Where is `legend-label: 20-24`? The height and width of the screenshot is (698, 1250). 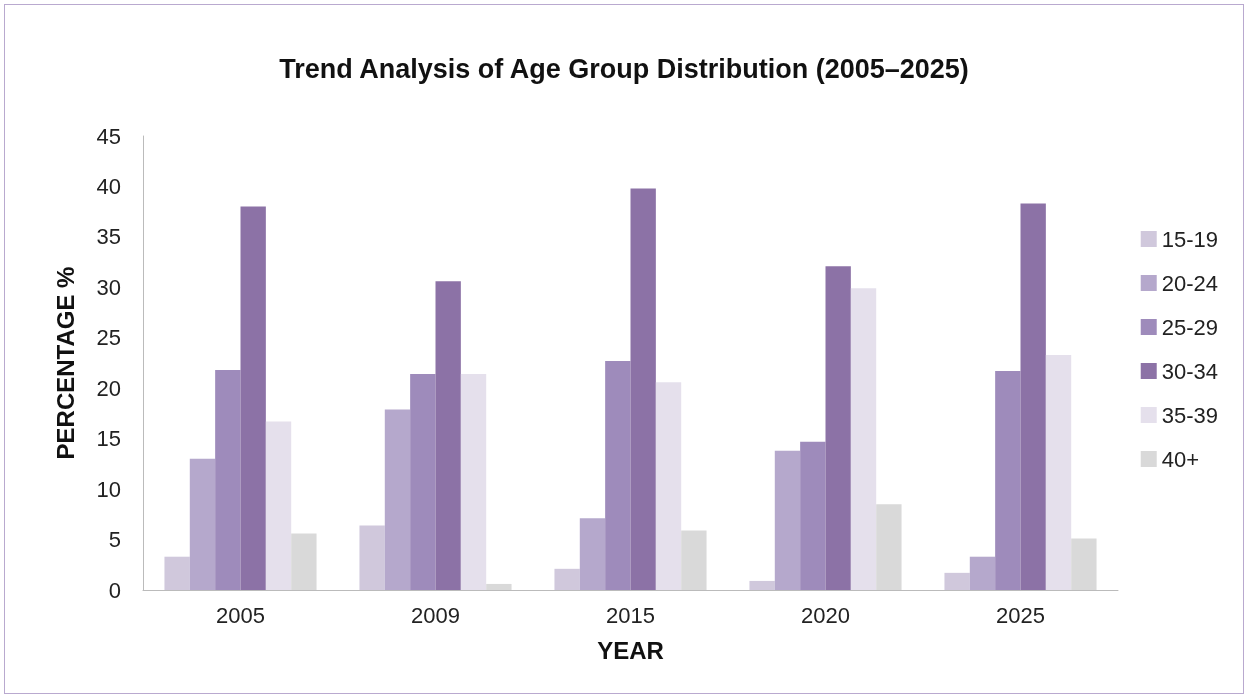 legend-label: 20-24 is located at coordinates (1190, 283).